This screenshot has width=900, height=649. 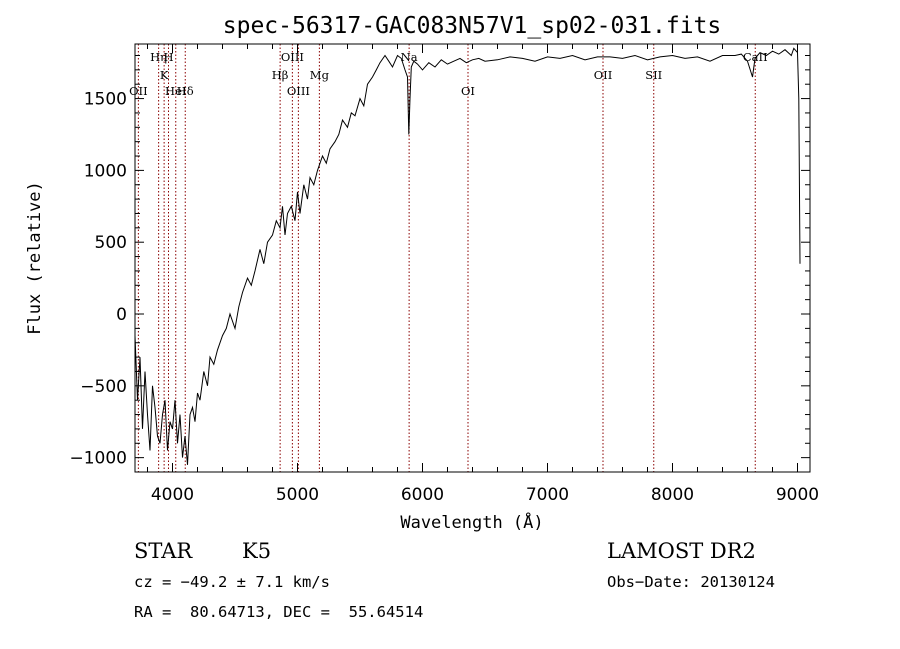 I want to click on marker-label-14: CaII, so click(x=755, y=57).